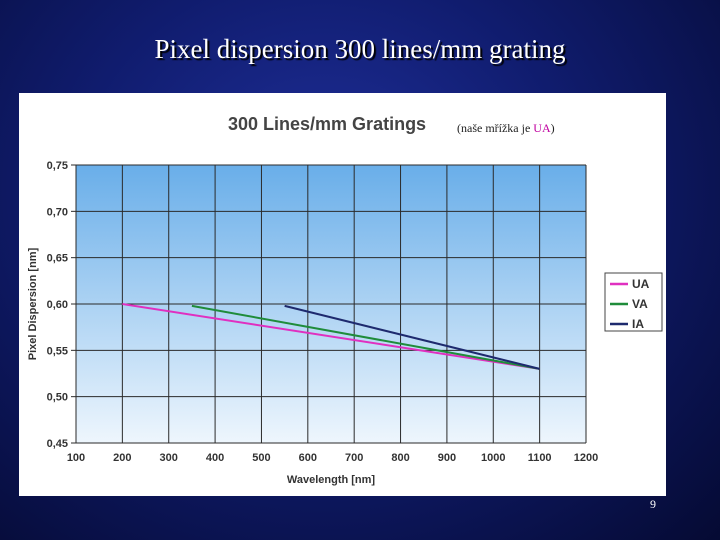 The image size is (720, 540). Describe the element at coordinates (33, 303) in the screenshot. I see `y-axis-title: Pixel Dispersion [nm]` at that location.